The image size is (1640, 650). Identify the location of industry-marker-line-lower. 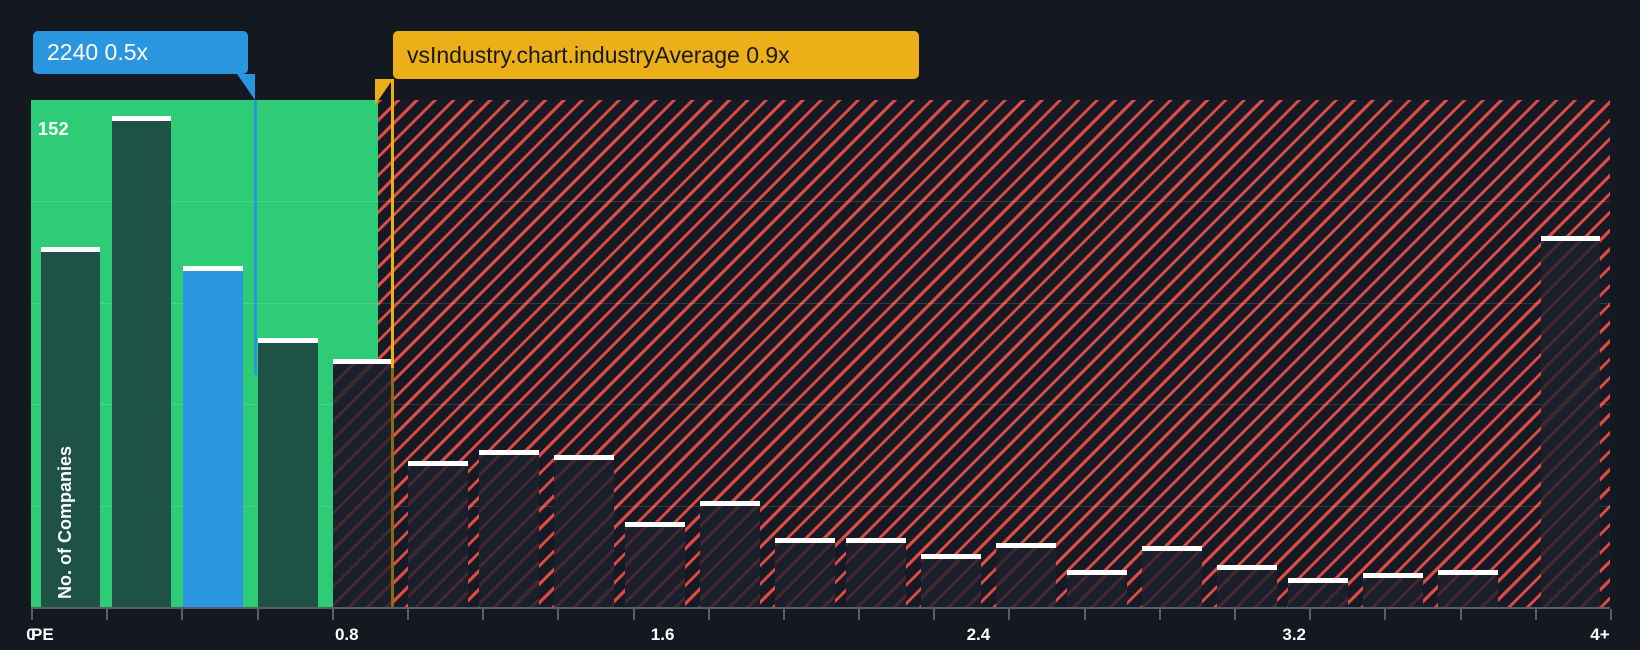
(392, 487).